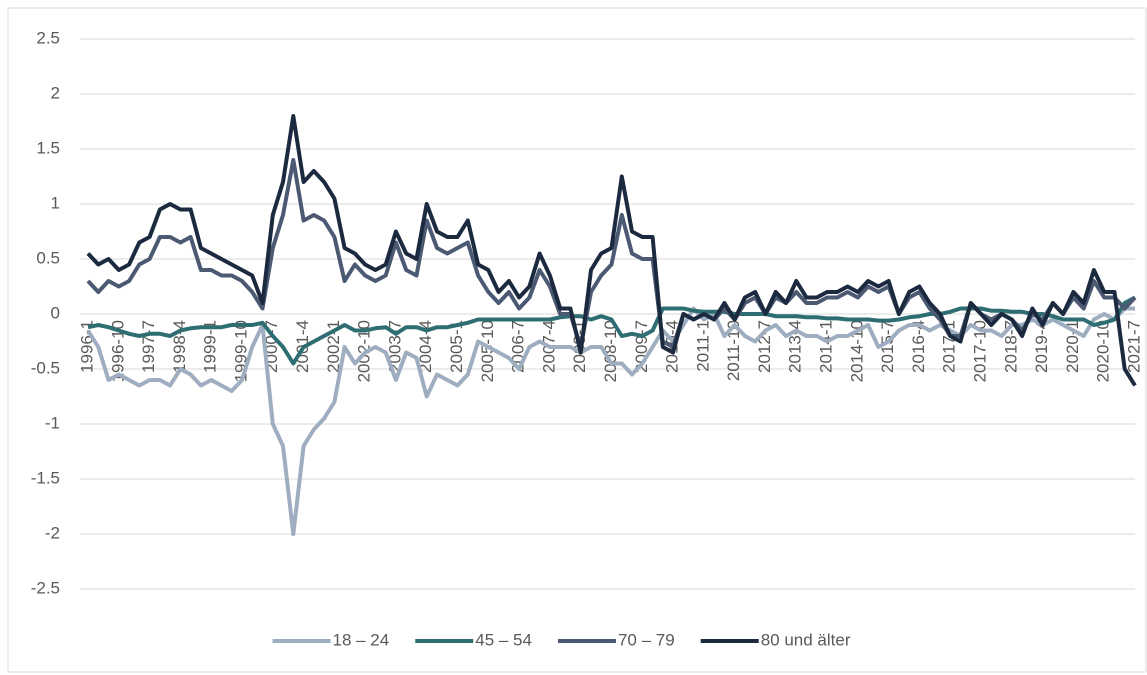 The height and width of the screenshot is (675, 1147). I want to click on y-tick-label: -1.5, so click(45, 477).